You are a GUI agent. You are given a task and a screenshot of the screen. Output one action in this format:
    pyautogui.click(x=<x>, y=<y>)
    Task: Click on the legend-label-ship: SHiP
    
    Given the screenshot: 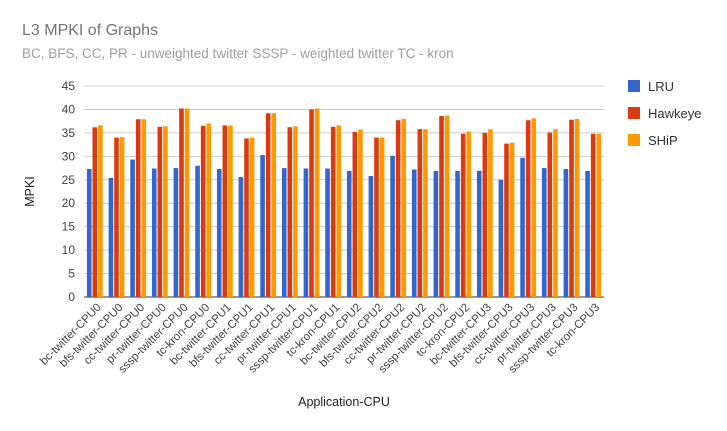 What is the action you would take?
    pyautogui.click(x=663, y=140)
    